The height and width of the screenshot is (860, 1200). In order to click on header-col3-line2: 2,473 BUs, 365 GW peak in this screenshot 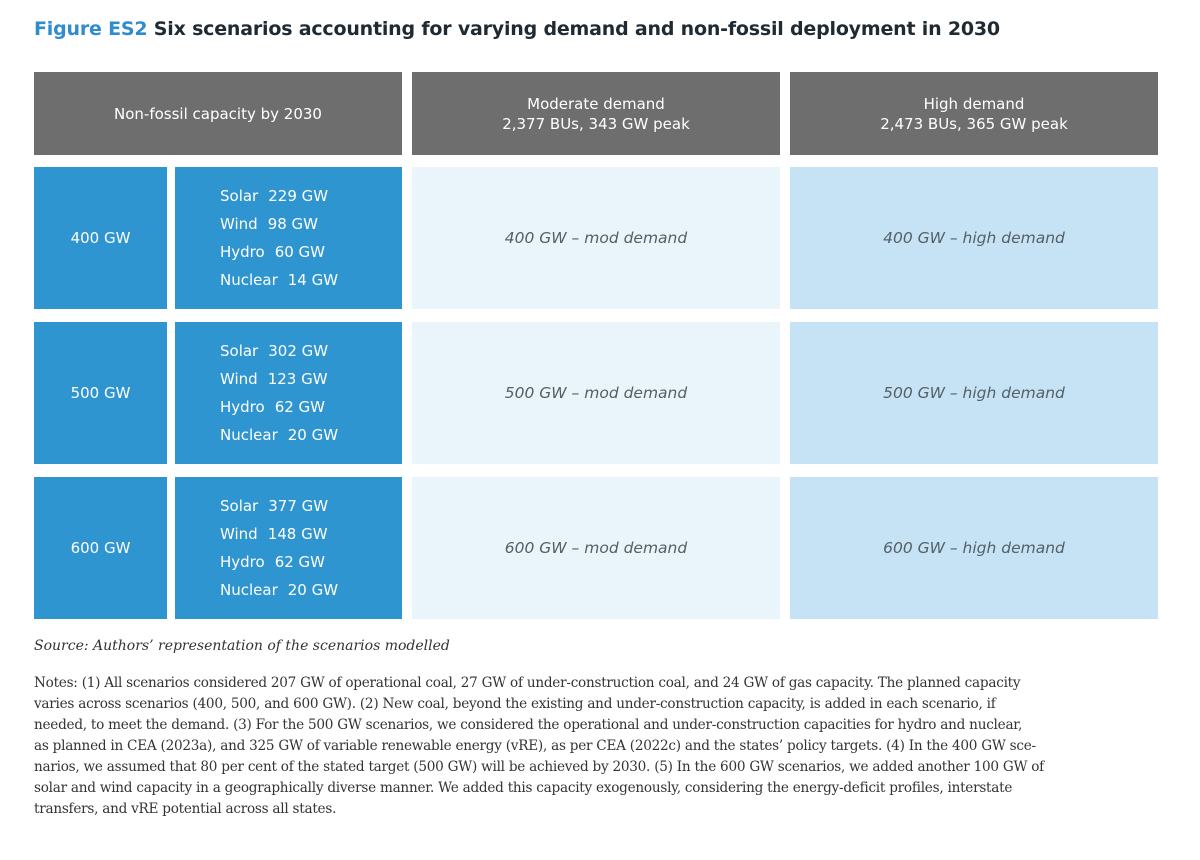, I will do `click(974, 123)`.